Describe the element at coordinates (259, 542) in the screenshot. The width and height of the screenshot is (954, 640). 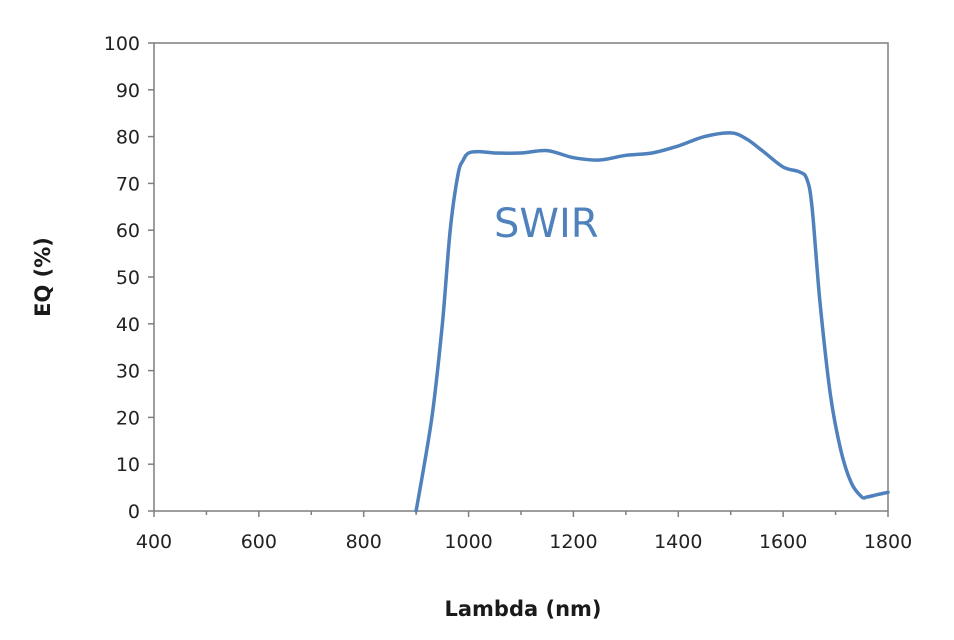
I see `x-tick-label: 600` at that location.